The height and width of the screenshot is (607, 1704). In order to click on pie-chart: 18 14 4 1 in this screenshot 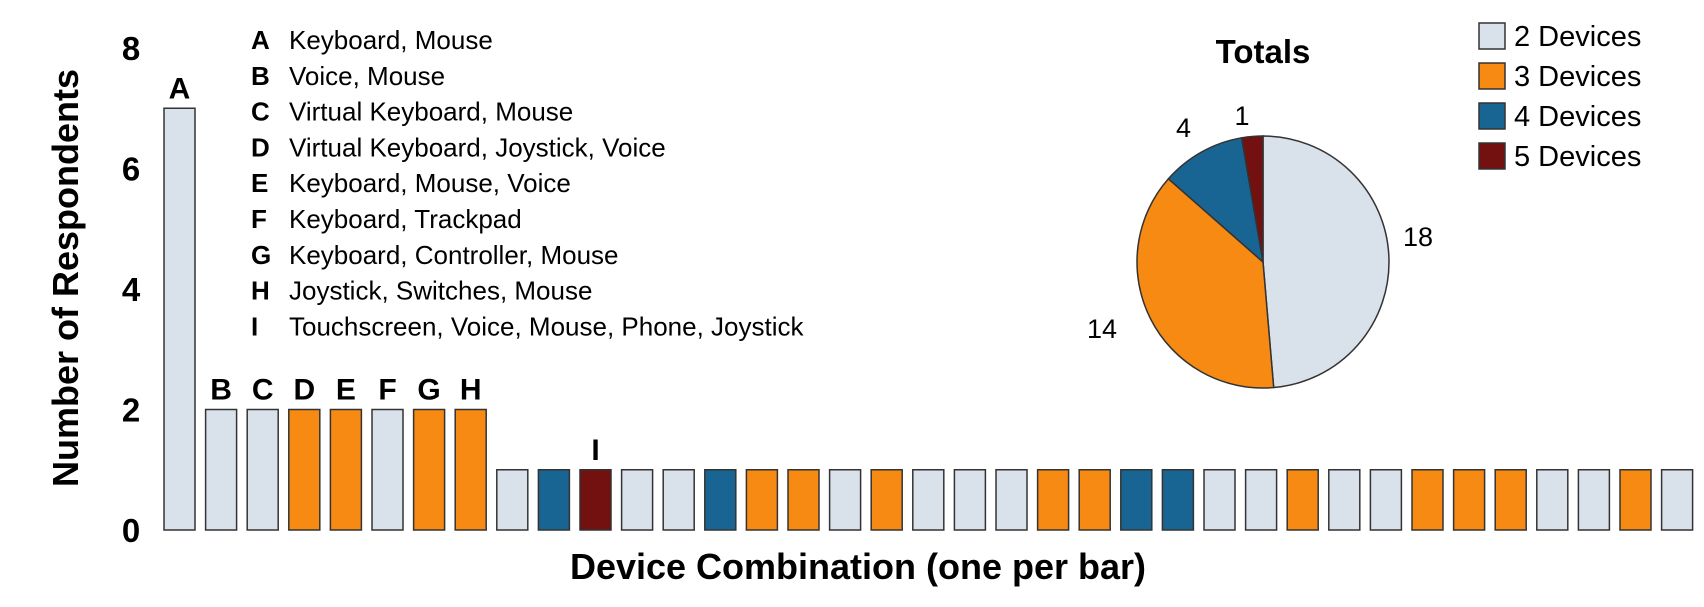, I will do `click(1260, 245)`.